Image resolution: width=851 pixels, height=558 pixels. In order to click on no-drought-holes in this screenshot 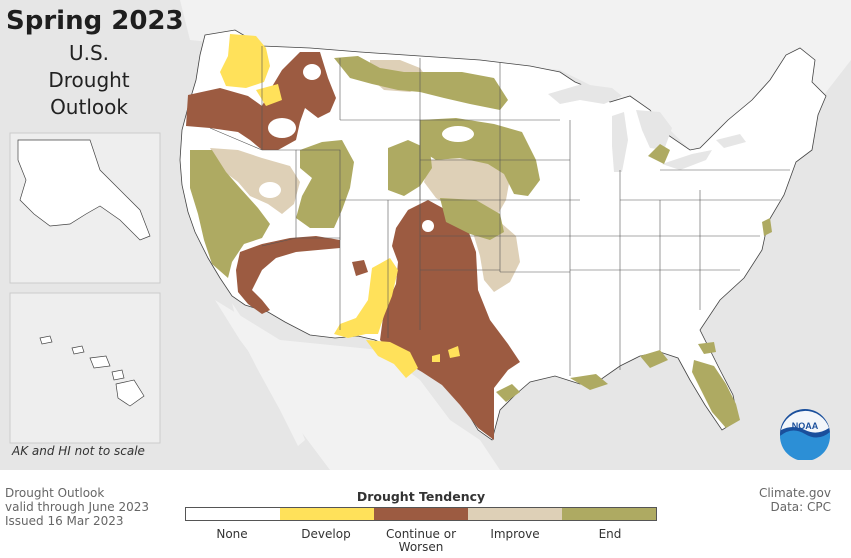, I will do `click(366, 148)`.